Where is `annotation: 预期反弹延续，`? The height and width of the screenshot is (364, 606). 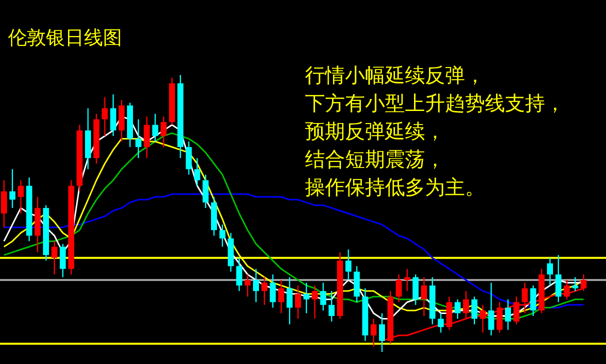 annotation: 预期反弹延续， is located at coordinates (375, 131).